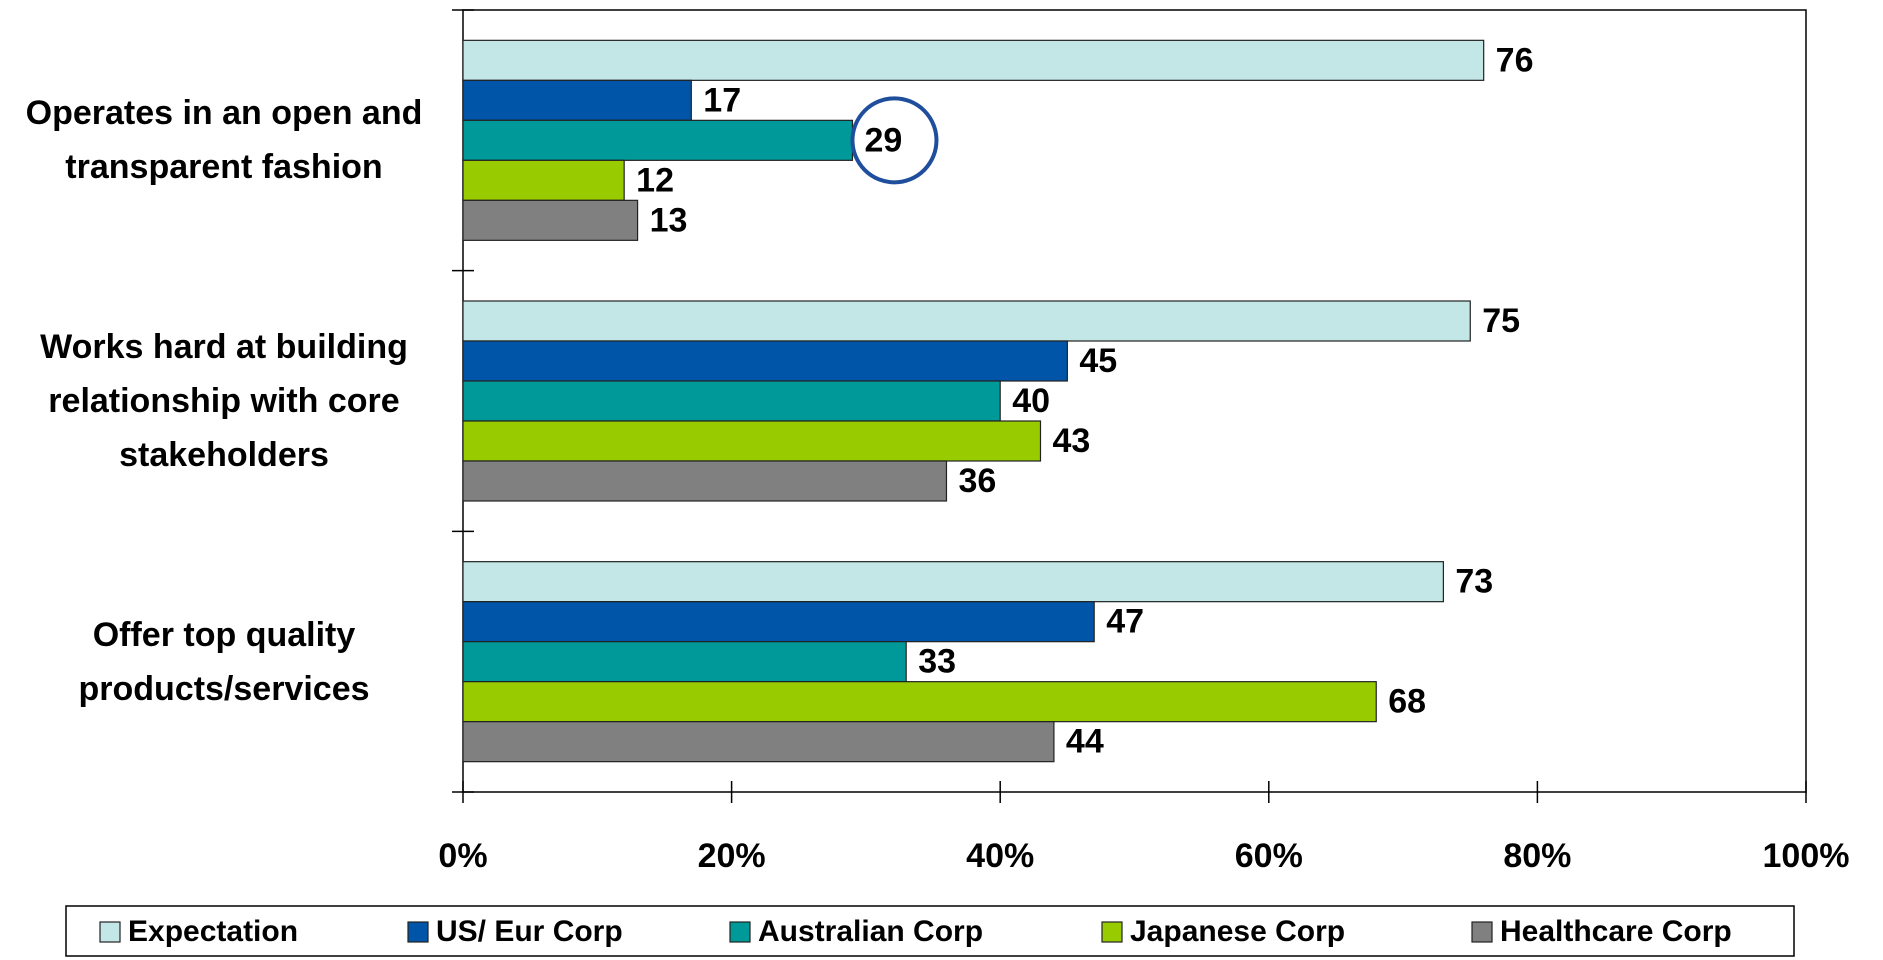 The width and height of the screenshot is (1883, 960). I want to click on data-label: 47, so click(1125, 622).